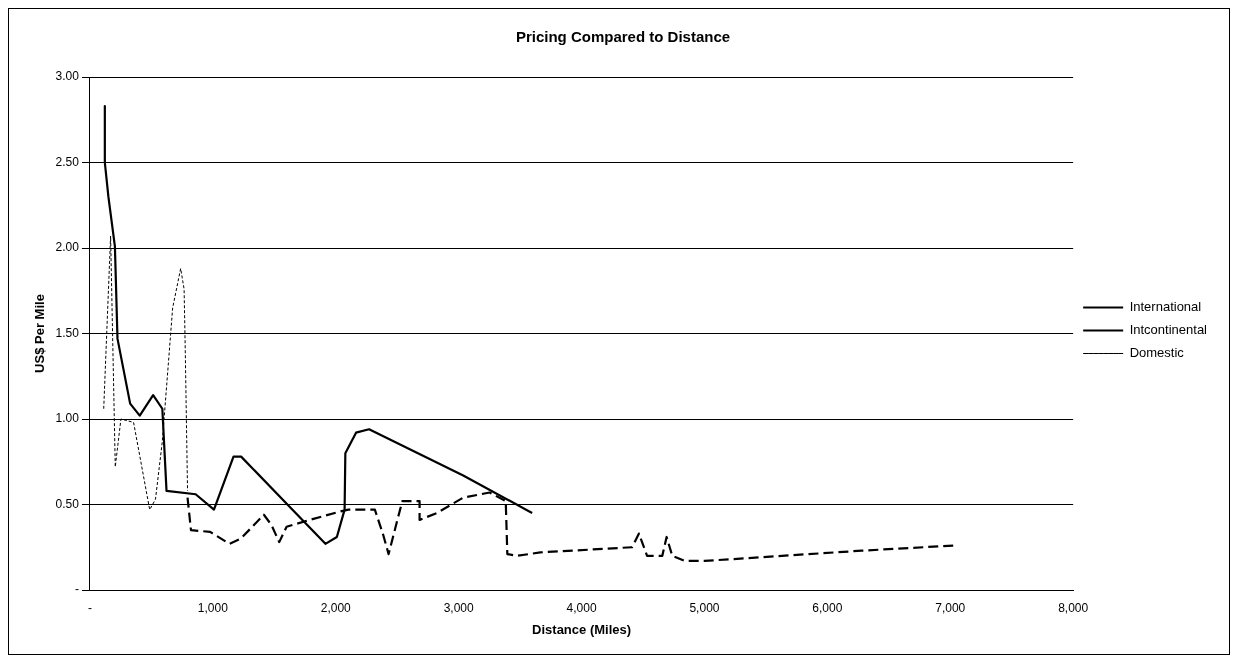 This screenshot has width=1239, height=665. Describe the element at coordinates (623, 37) in the screenshot. I see `chart-title: Pricing Compared to Distance` at that location.